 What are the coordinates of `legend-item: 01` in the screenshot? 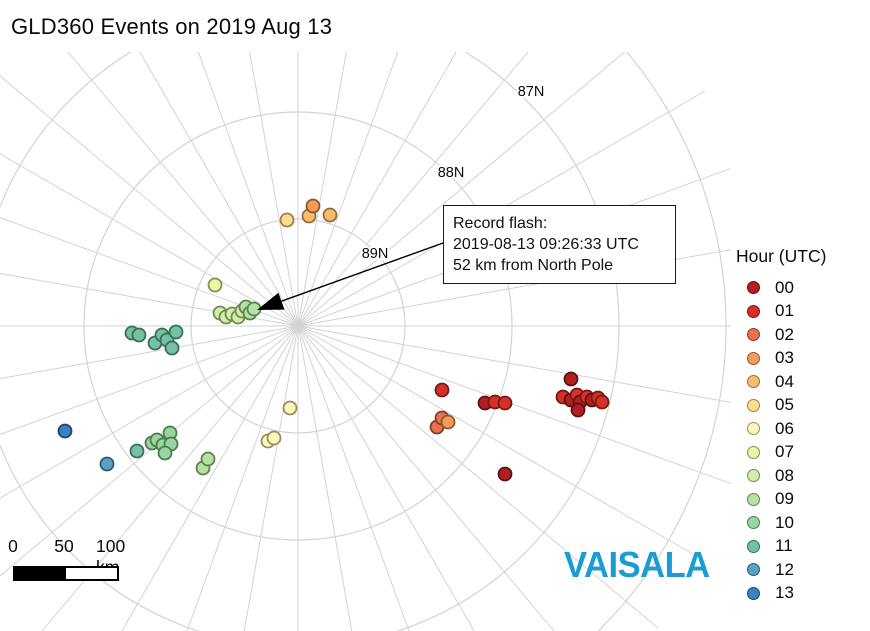 It's located at (781, 312).